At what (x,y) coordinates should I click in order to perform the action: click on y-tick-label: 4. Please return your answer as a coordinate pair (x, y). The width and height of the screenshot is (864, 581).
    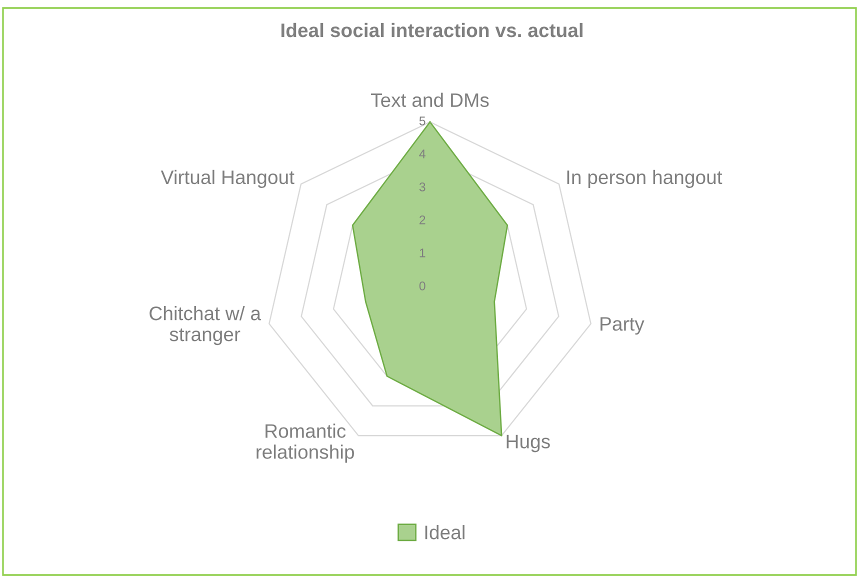
    Looking at the image, I should click on (422, 154).